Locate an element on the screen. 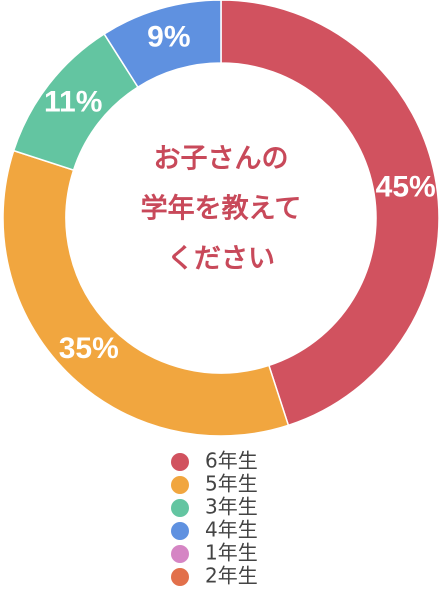 This screenshot has height=597, width=440. legend-label: 4年生 is located at coordinates (231, 530).